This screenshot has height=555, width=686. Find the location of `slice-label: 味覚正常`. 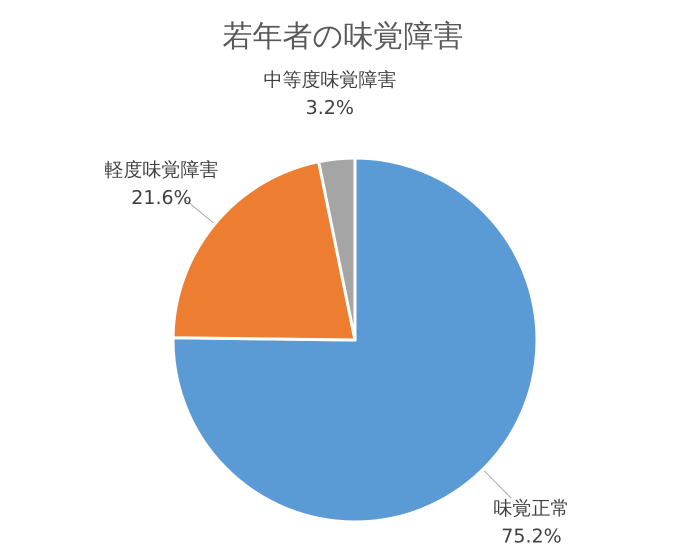

slice-label: 味覚正常 is located at coordinates (531, 509).